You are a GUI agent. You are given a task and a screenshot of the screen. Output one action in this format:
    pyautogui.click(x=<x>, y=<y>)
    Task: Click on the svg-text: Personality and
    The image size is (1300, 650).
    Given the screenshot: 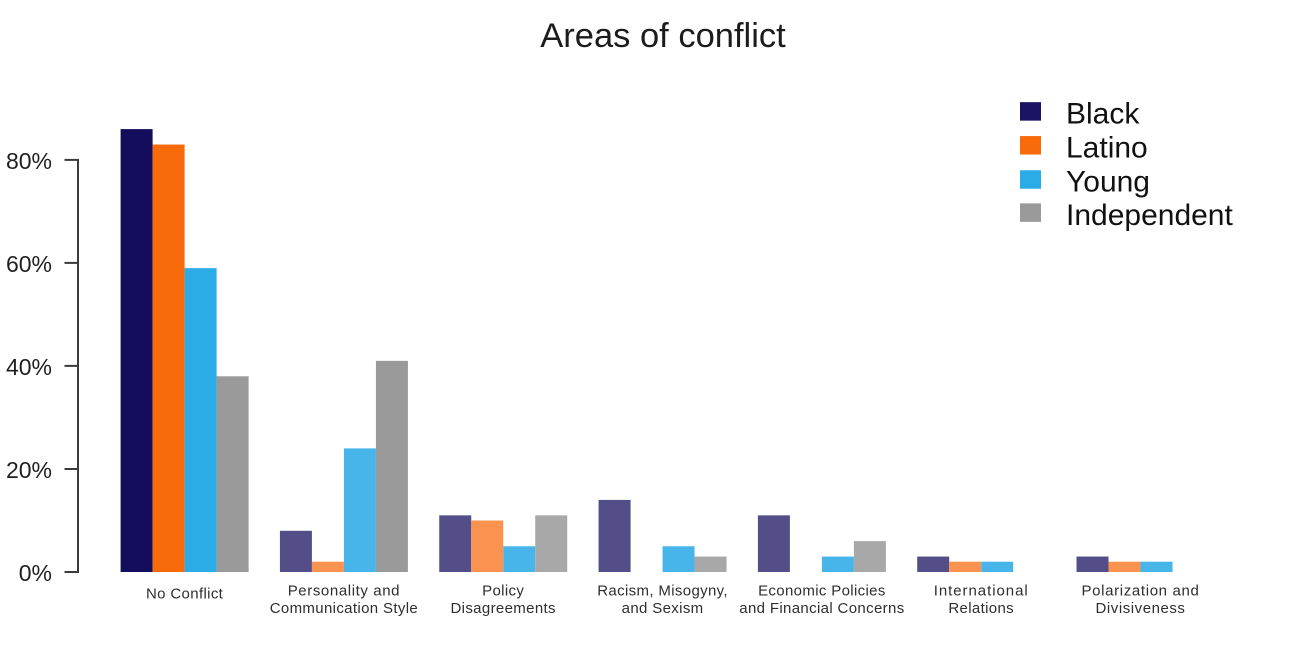 What is the action you would take?
    pyautogui.click(x=344, y=591)
    